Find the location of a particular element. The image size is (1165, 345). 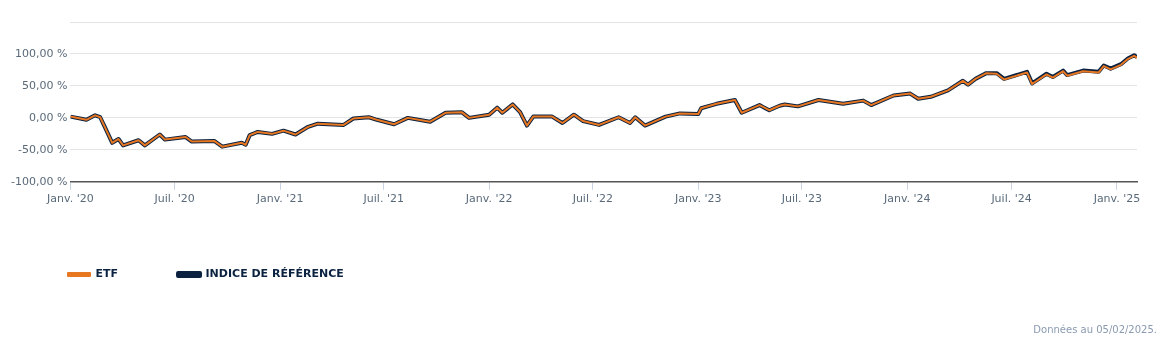

y-tick-label: -50,00 % is located at coordinates (42, 149).